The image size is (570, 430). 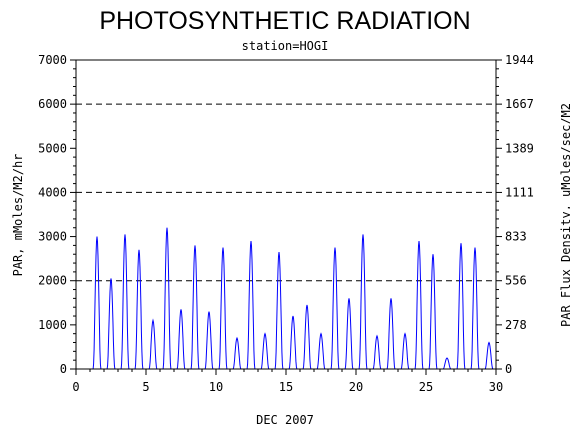 What do you see at coordinates (516, 325) in the screenshot?
I see `y-tick-label-right: 278` at bounding box center [516, 325].